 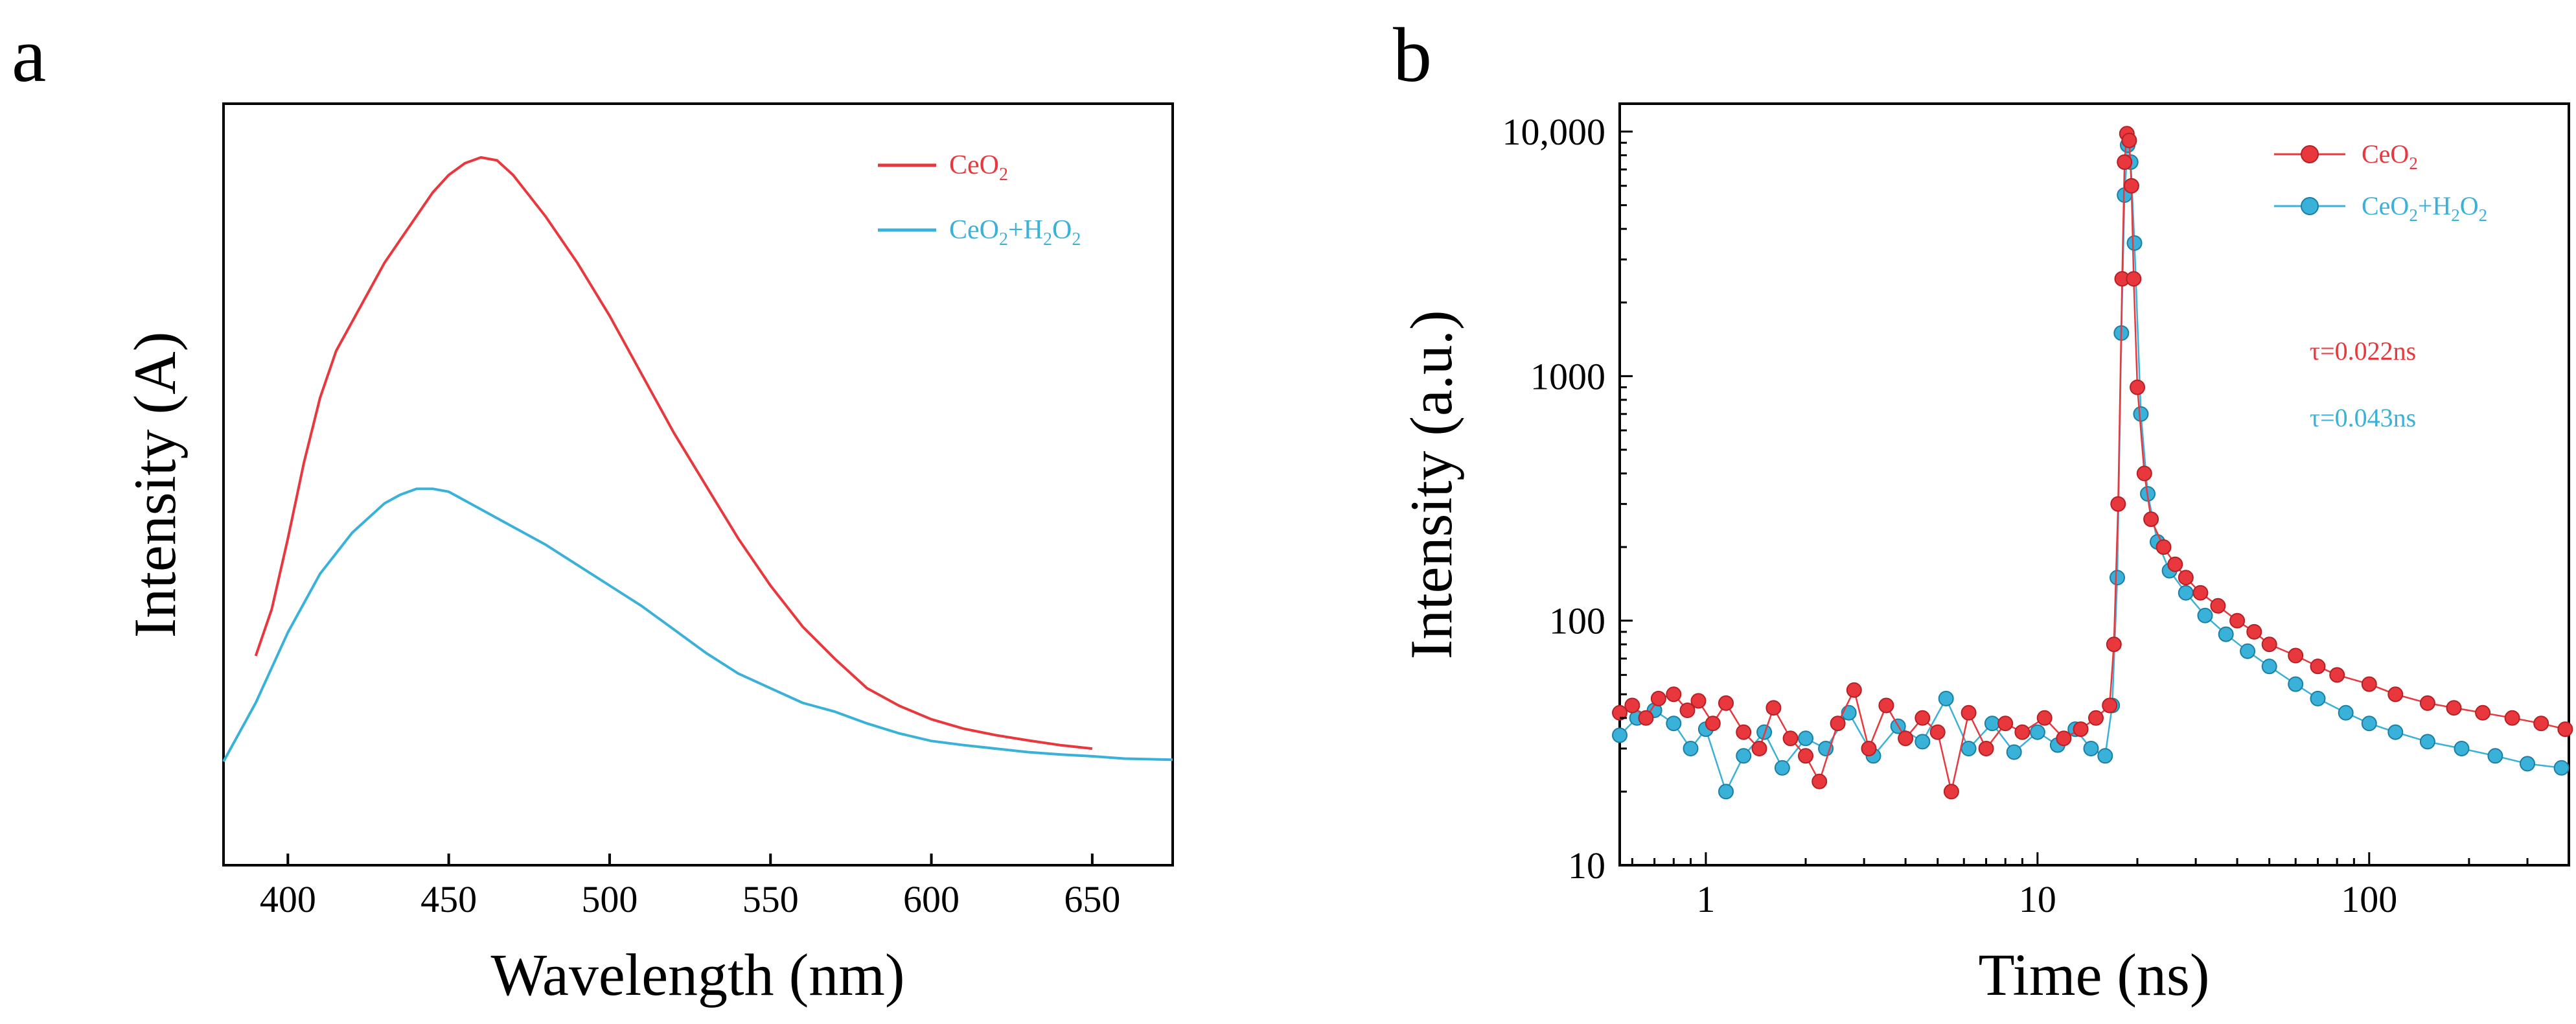 I want to click on panel-b-legend-item-ceo2-h2o2: CeO2+H2O2, so click(x=2380, y=208).